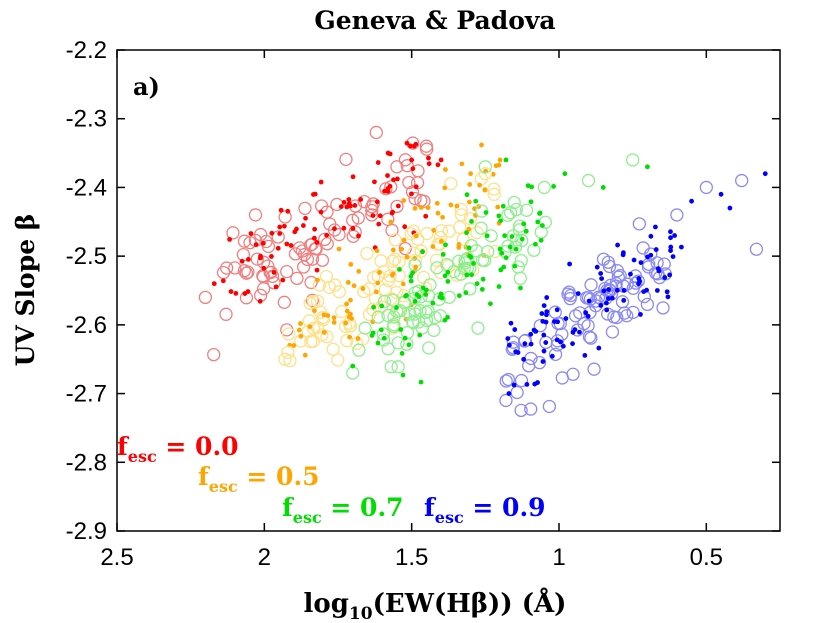  What do you see at coordinates (326, 604) in the screenshot?
I see `x-axis-label-log: log` at bounding box center [326, 604].